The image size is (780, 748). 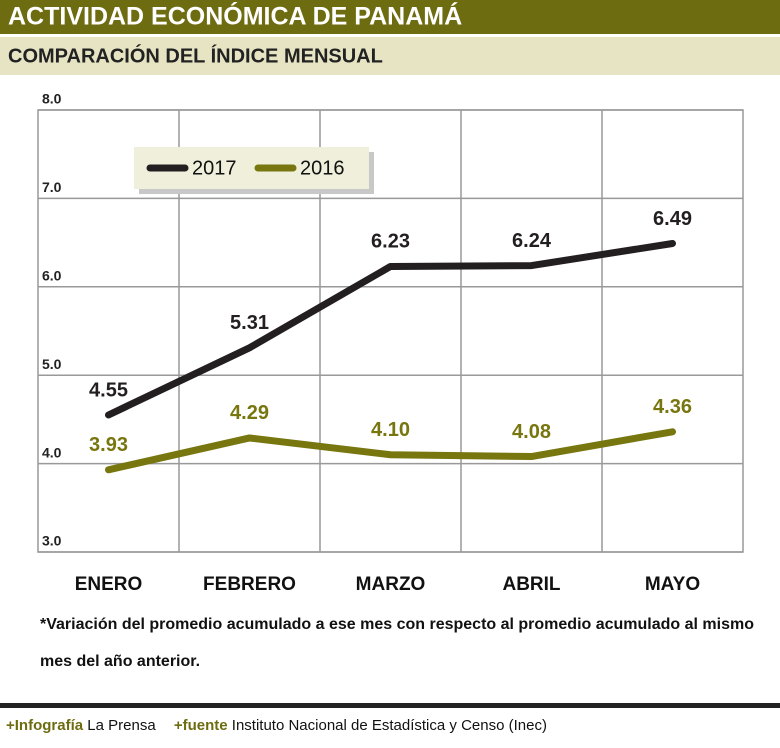 I want to click on data-label: 3.93, so click(x=108, y=445).